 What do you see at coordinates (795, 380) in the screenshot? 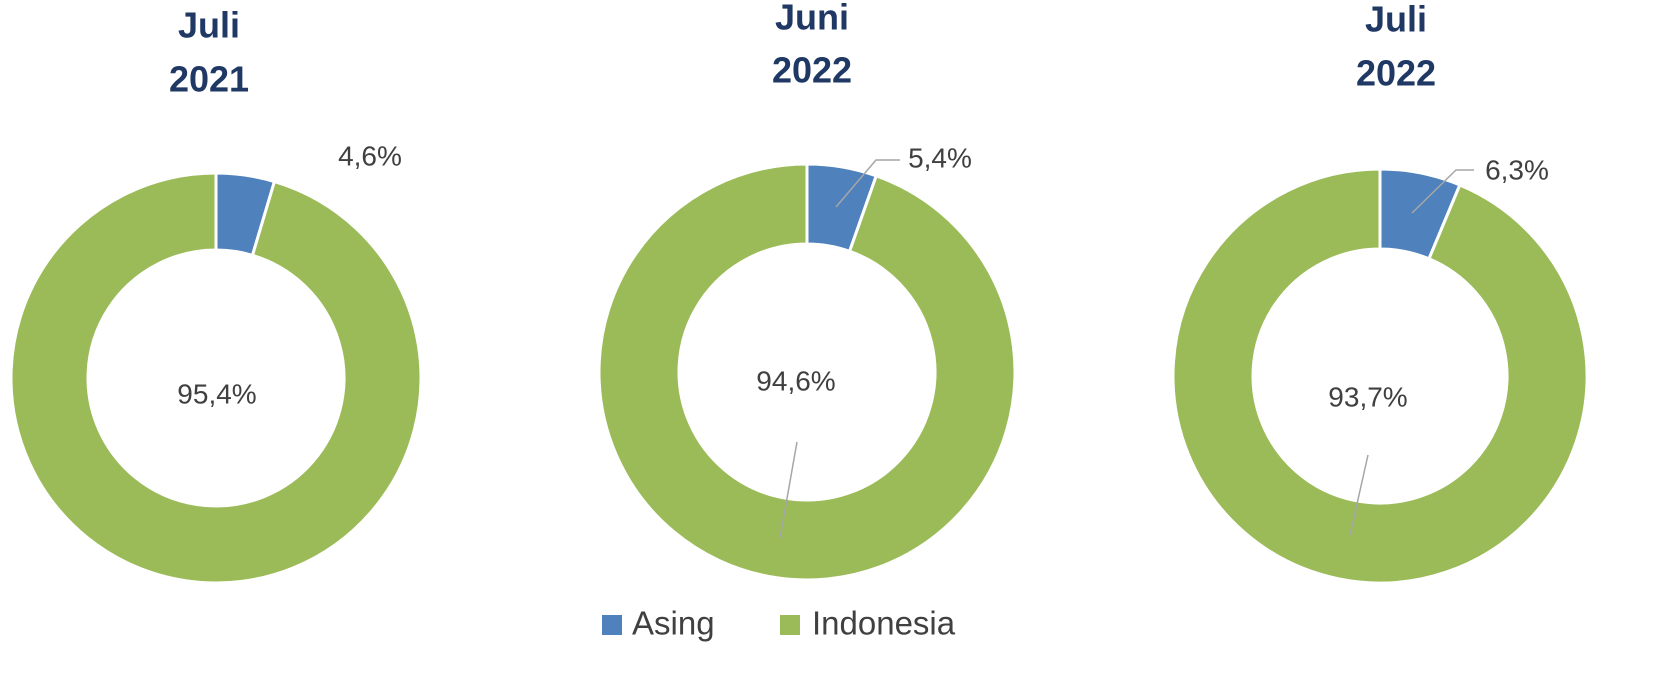
I see `data-label: 94,6%` at bounding box center [795, 380].